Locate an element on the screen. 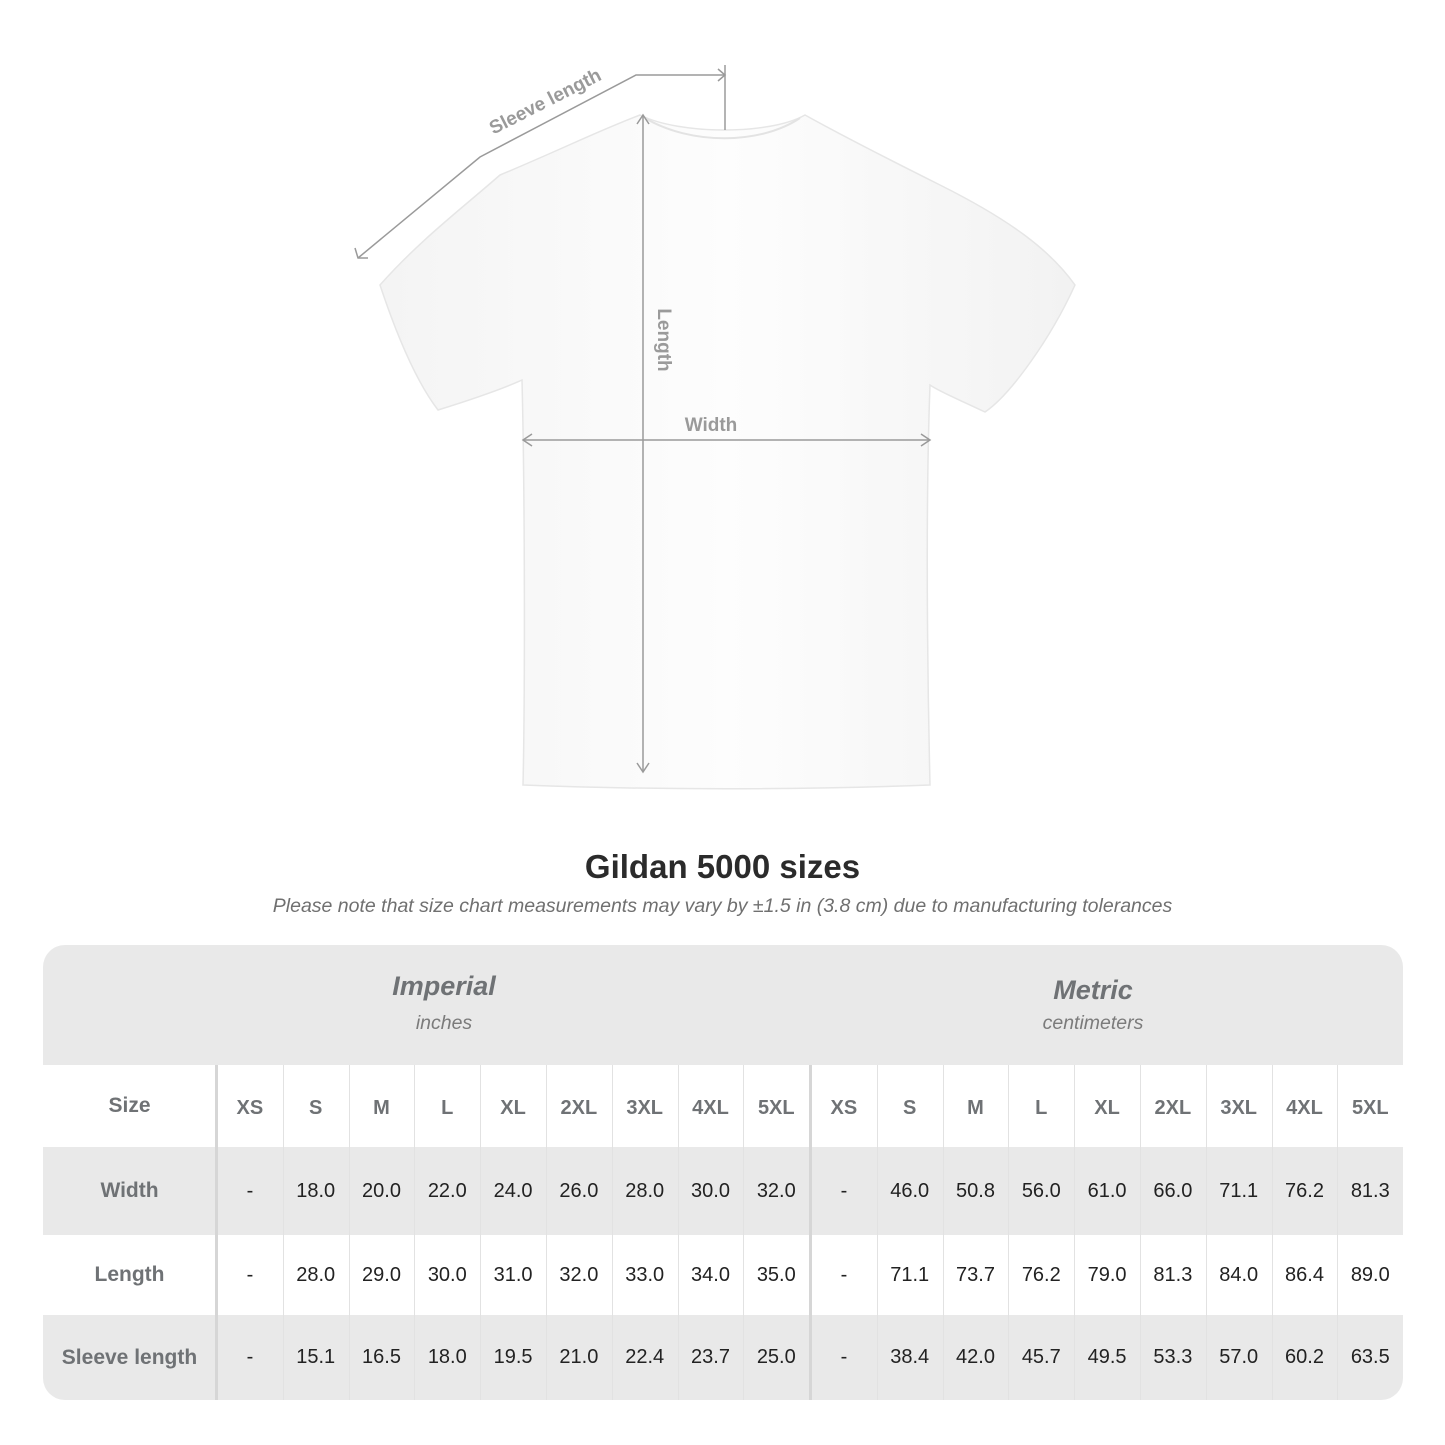  metric-value-cell: 60.2 is located at coordinates (1304, 1357).